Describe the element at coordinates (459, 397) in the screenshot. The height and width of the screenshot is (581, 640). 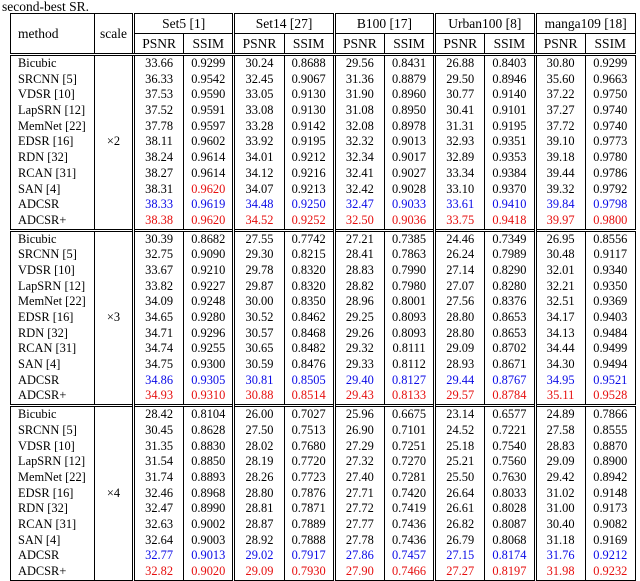
I see `psnr-value: 29.57` at that location.